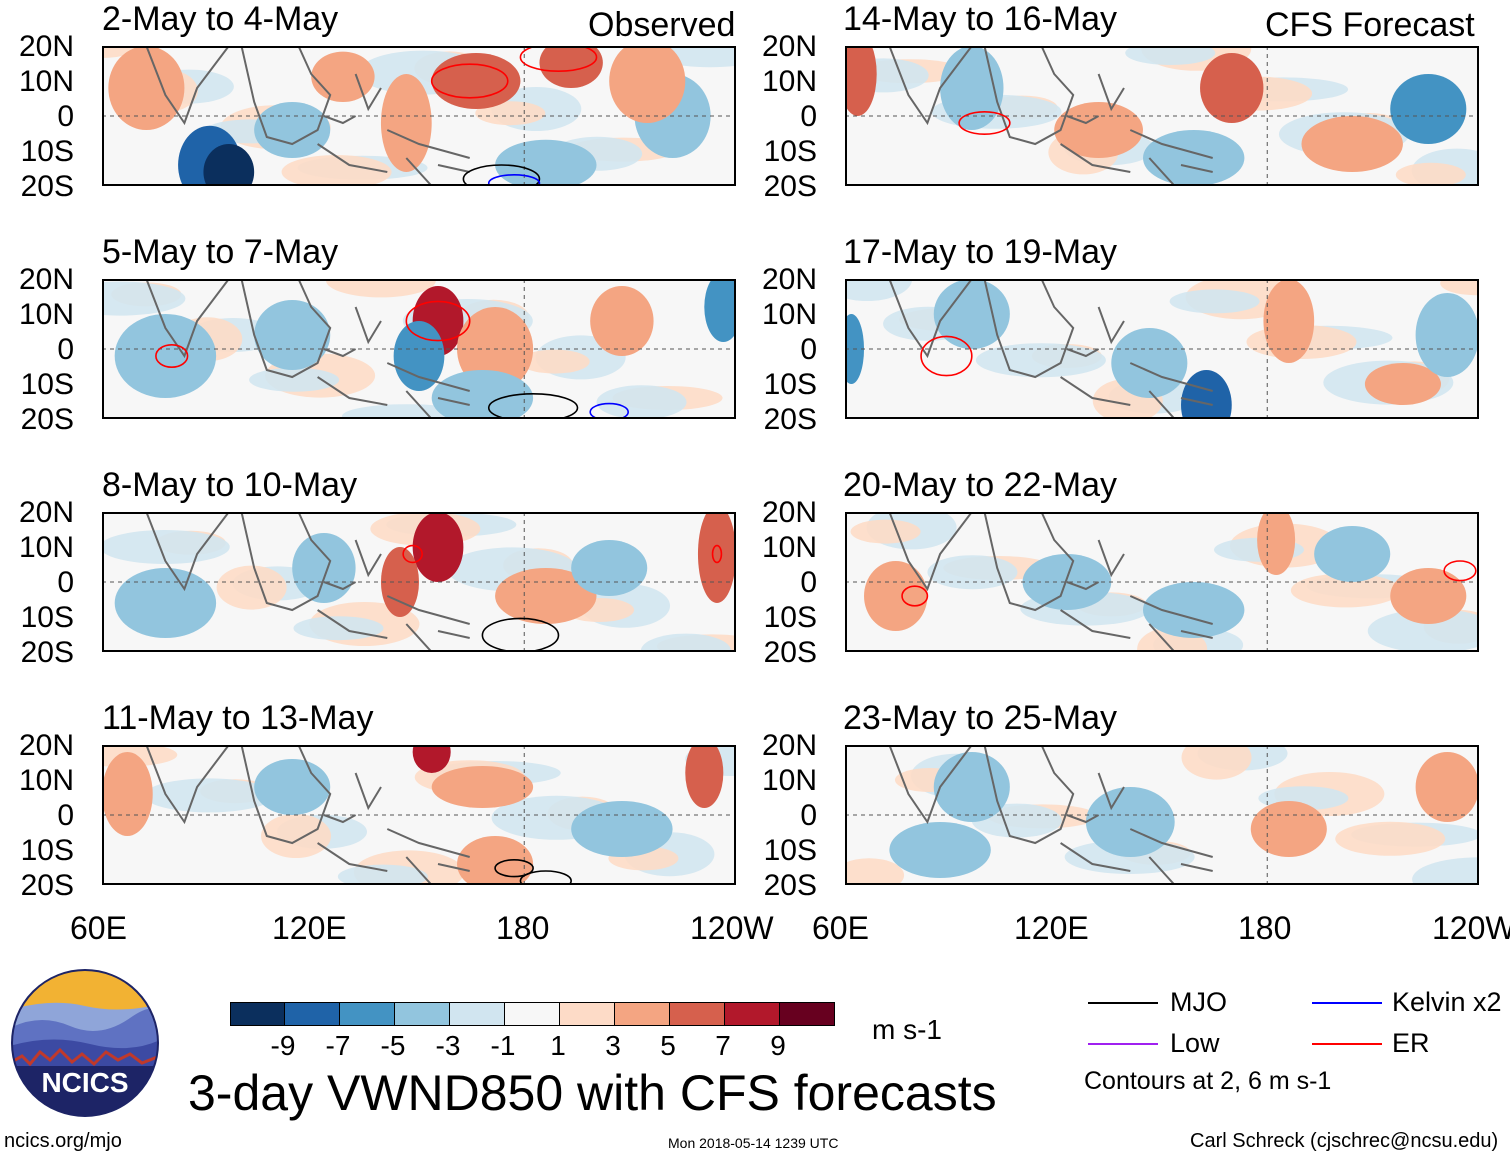 This screenshot has width=1510, height=1158. What do you see at coordinates (85, 1043) in the screenshot?
I see `ncics-logo: NCICS` at bounding box center [85, 1043].